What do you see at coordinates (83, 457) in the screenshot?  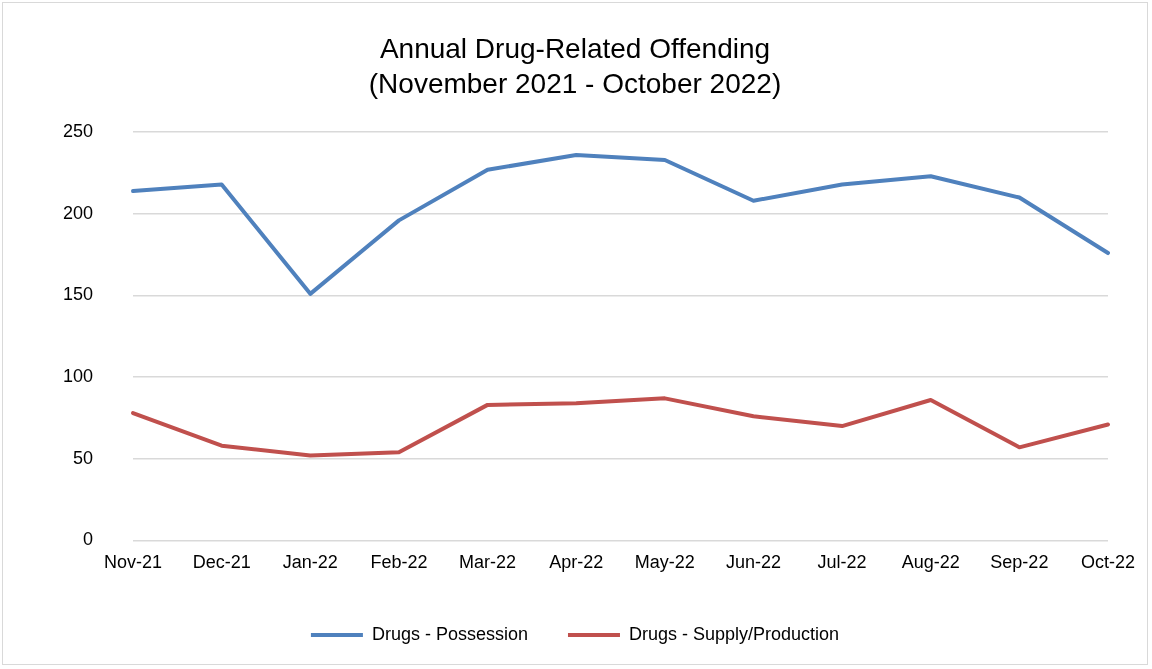 I see `y-tick-label: 50` at bounding box center [83, 457].